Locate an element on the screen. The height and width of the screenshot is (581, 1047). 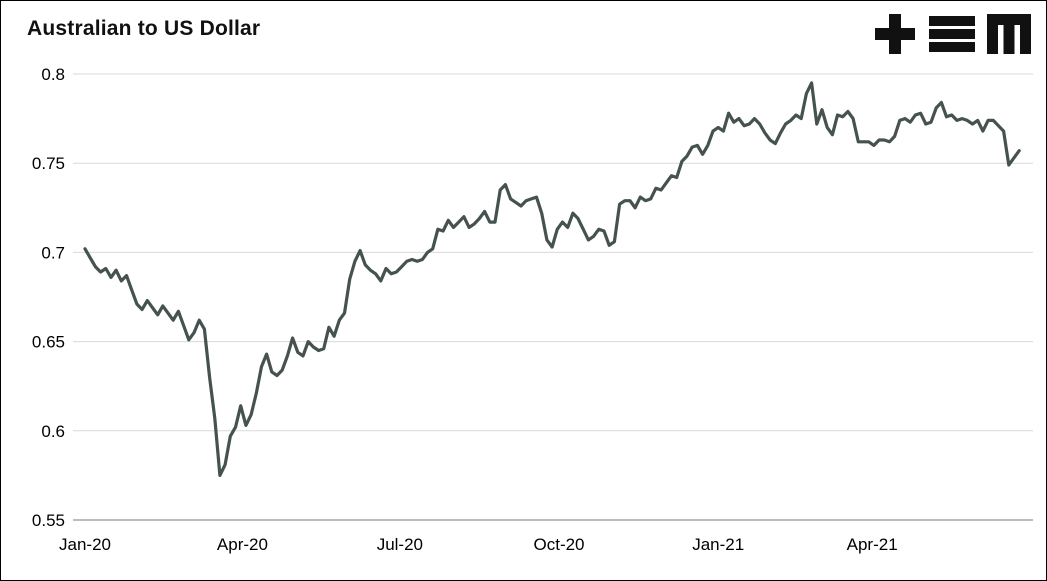
chart-title: Australian to US Dollar is located at coordinates (144, 28).